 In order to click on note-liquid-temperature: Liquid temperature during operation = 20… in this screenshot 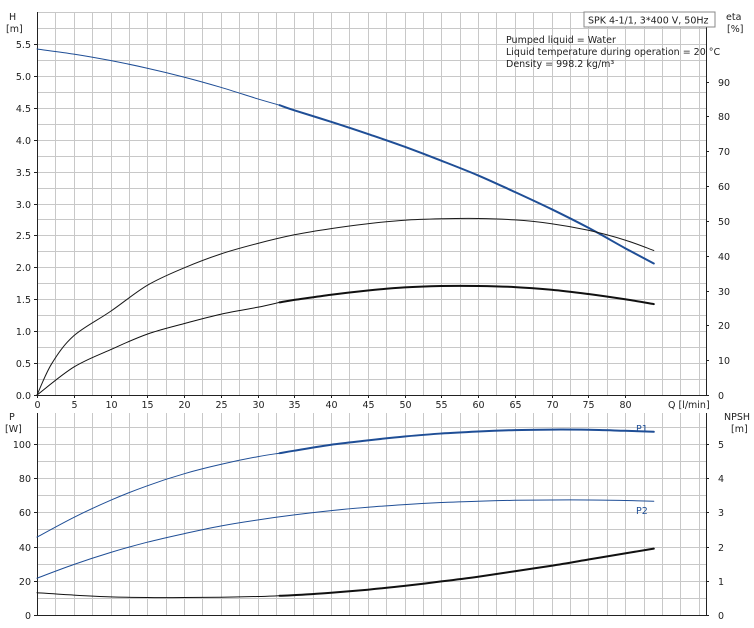, I will do `click(613, 52)`.